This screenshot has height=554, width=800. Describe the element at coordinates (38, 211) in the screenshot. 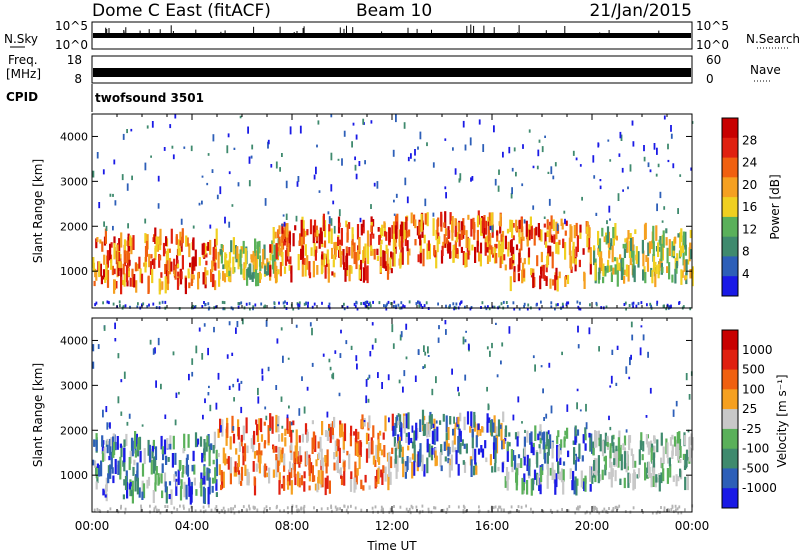

I see `power-ylabel: Slant Range [km]` at that location.